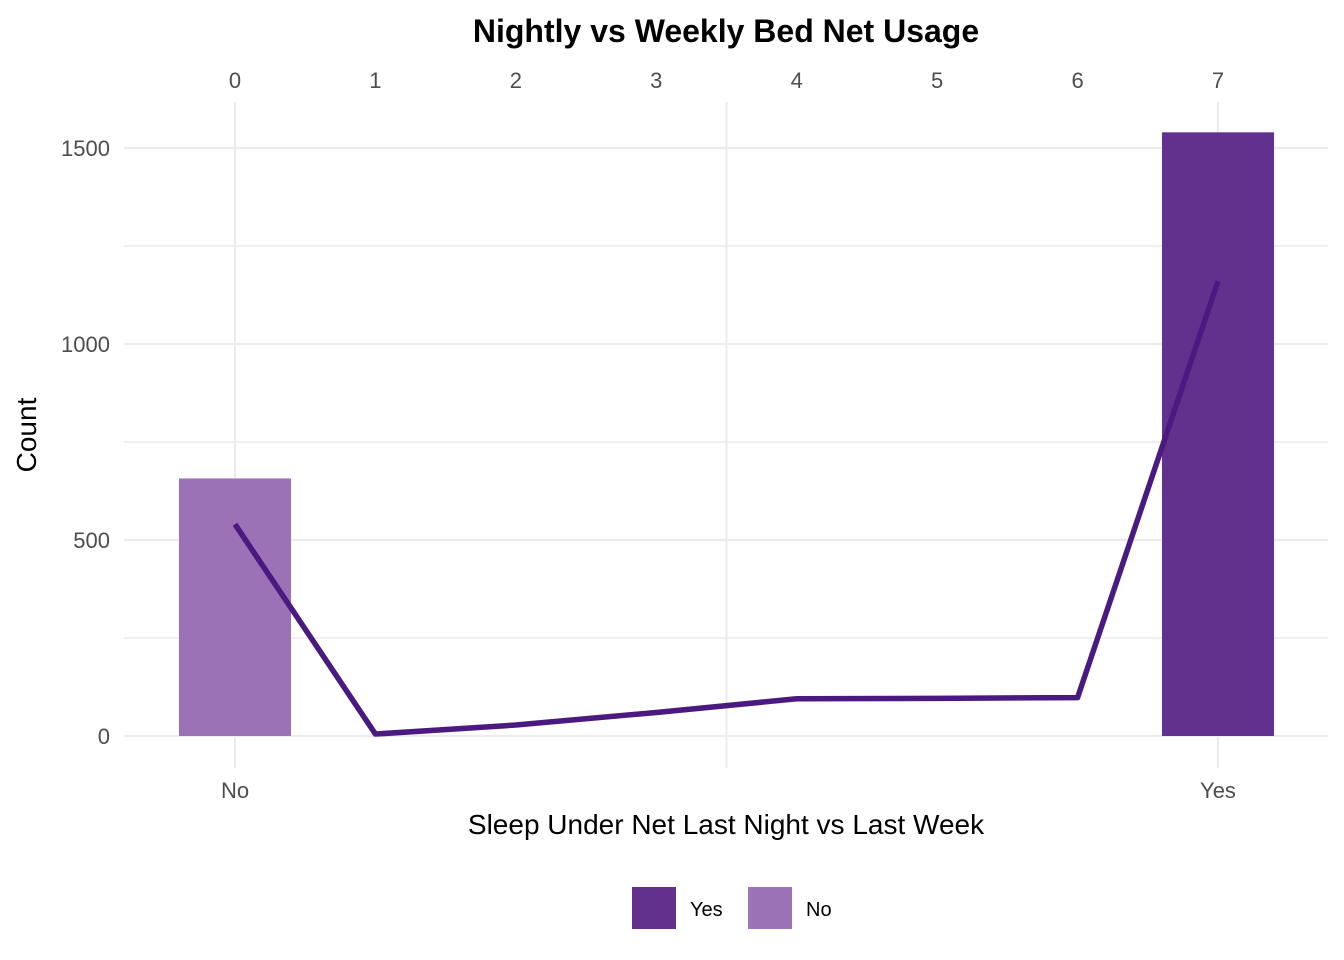 This screenshot has height=960, width=1344. What do you see at coordinates (726, 824) in the screenshot?
I see `x-axis-label: Sleep Under Net Last Night vs Last Week` at bounding box center [726, 824].